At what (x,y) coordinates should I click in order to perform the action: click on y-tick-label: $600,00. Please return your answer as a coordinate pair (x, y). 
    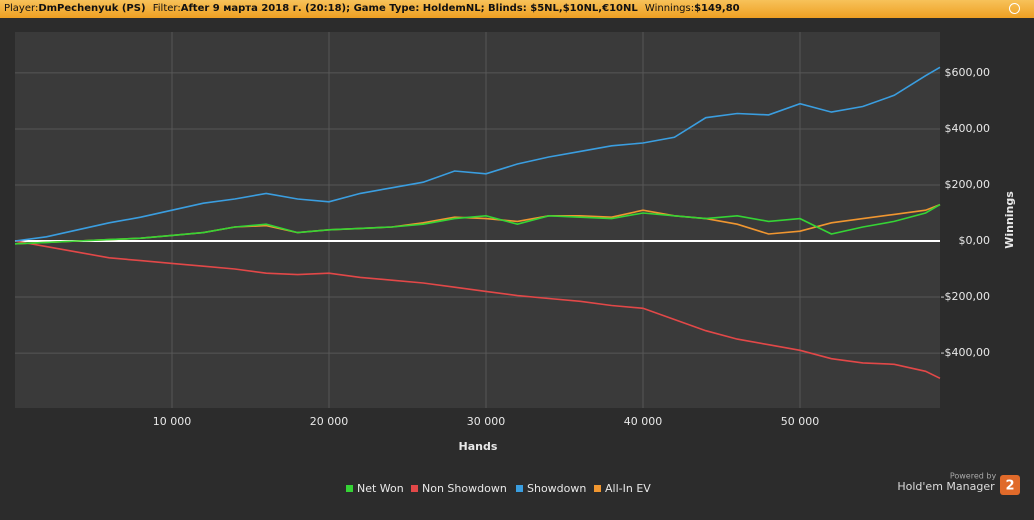
    Looking at the image, I should click on (968, 72).